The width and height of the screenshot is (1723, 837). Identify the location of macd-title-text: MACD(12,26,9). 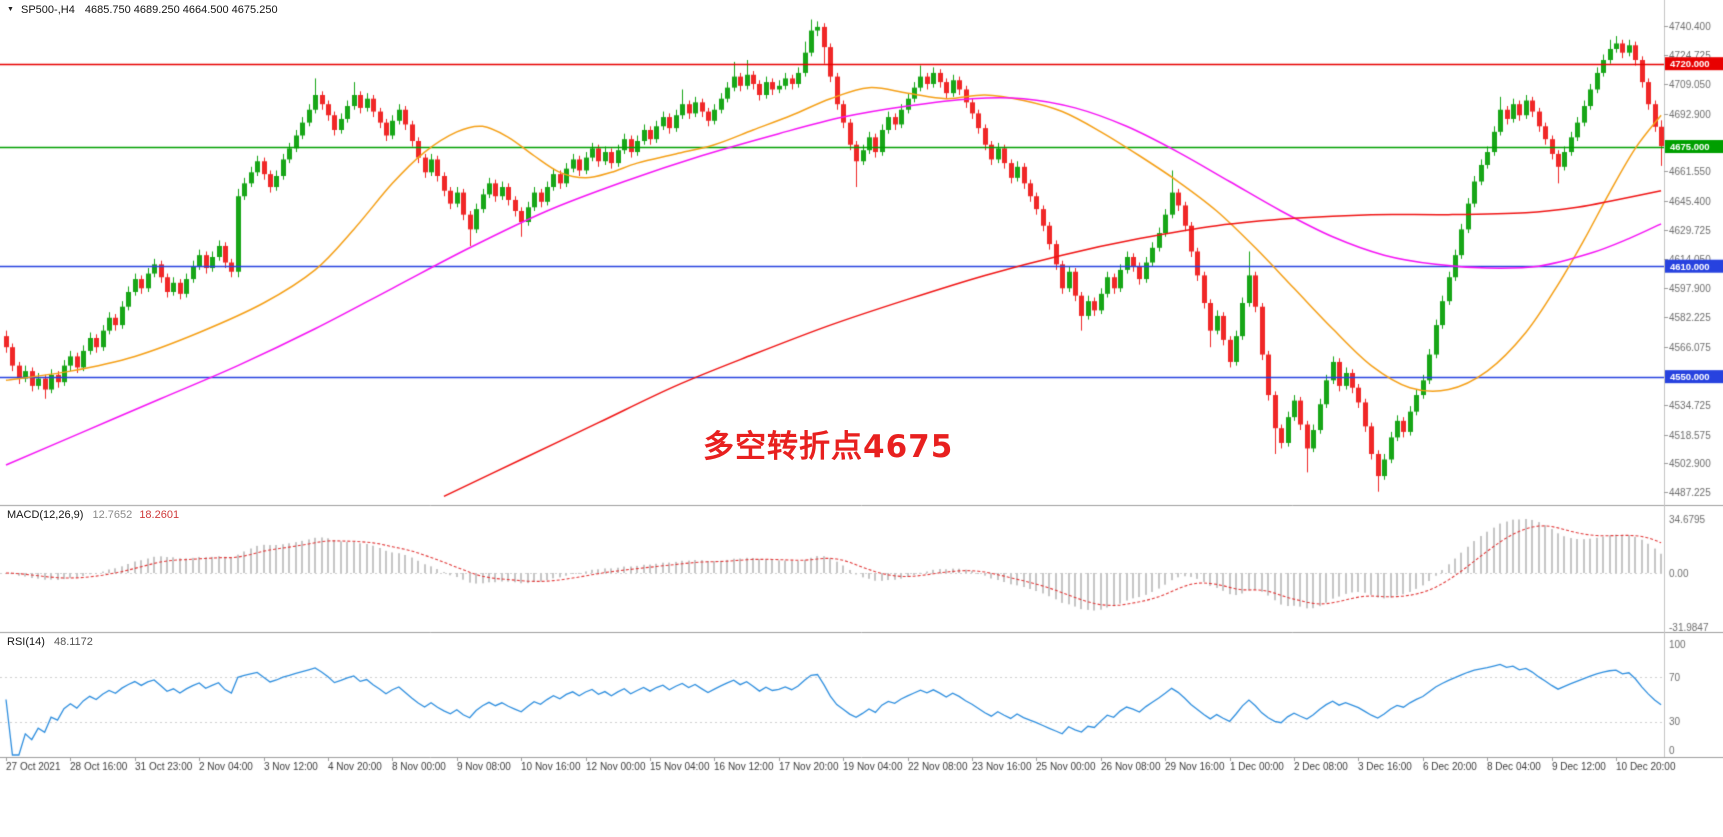
(45, 515).